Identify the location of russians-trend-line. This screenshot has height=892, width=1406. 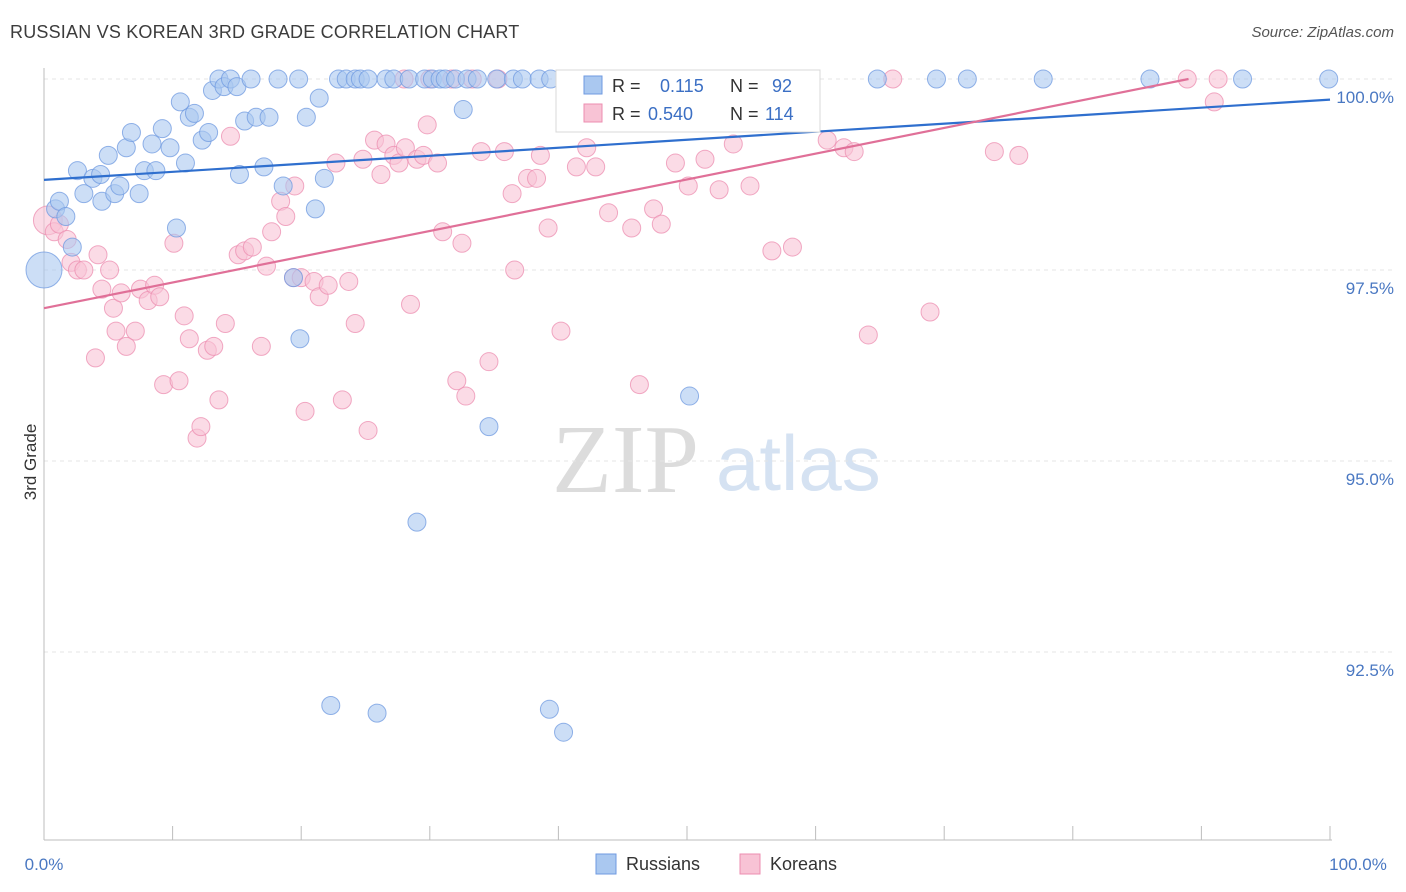
(687, 139).